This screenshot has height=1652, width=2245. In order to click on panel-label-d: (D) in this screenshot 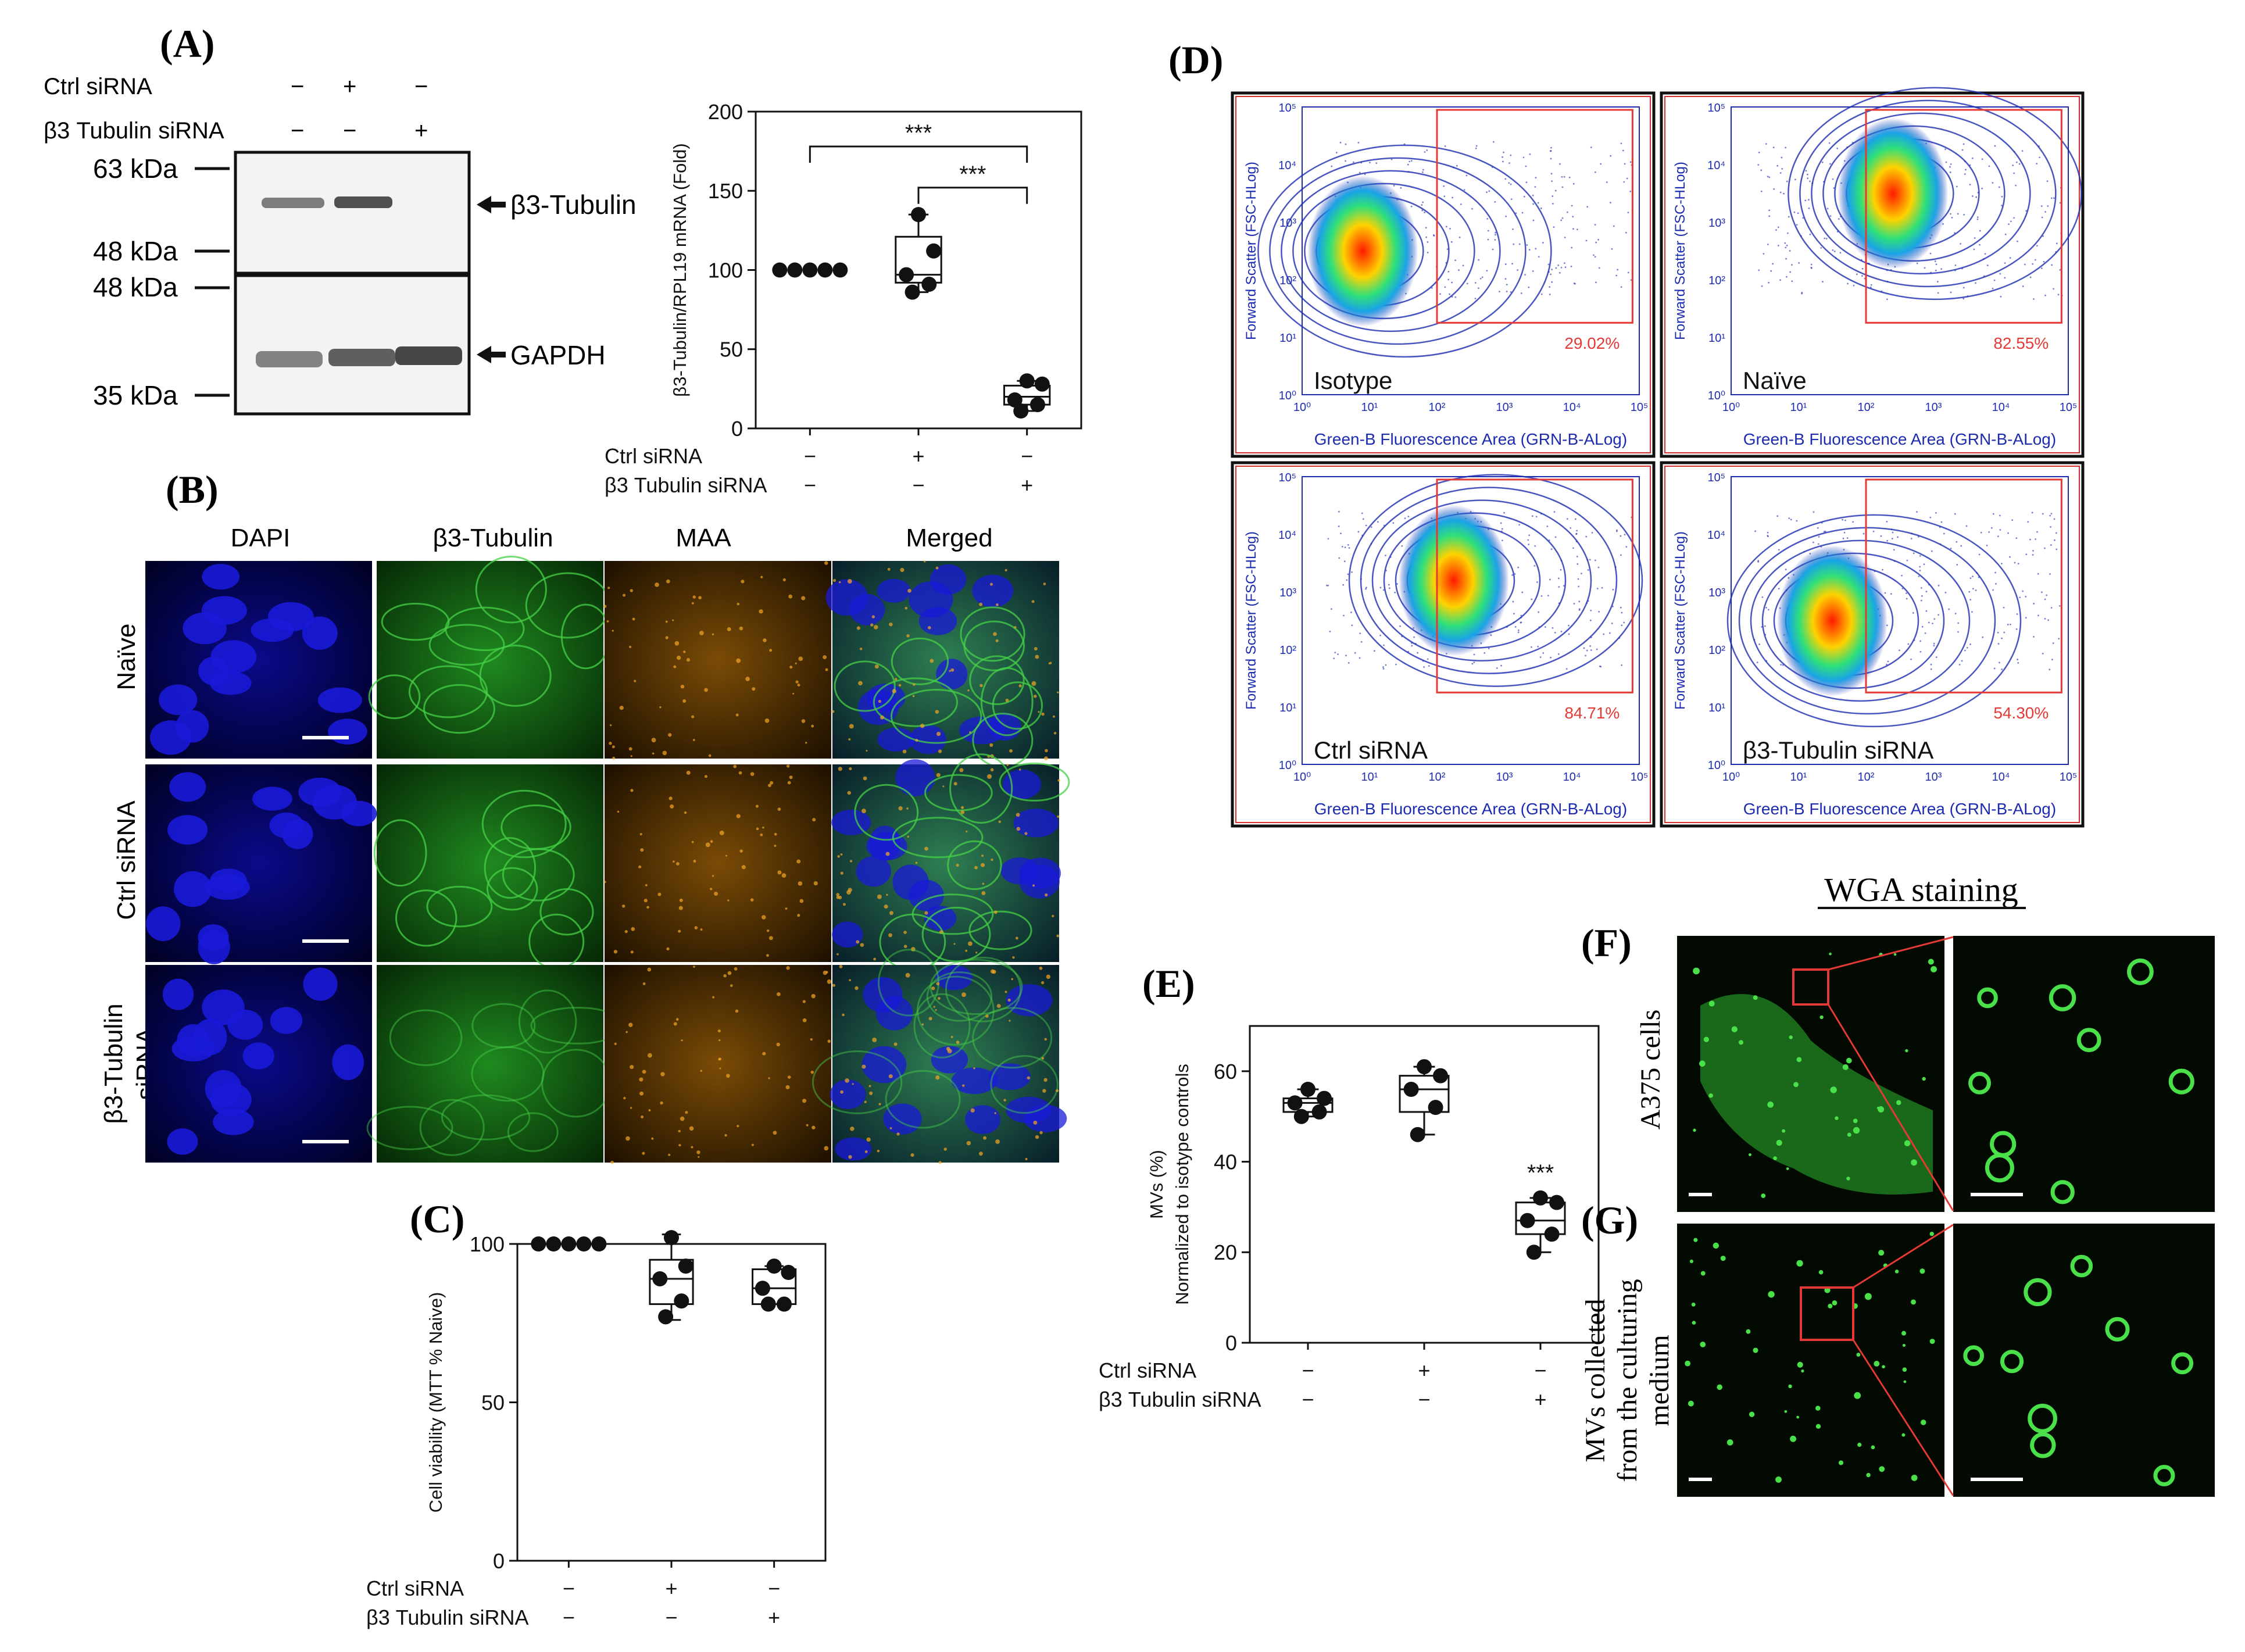, I will do `click(1195, 60)`.